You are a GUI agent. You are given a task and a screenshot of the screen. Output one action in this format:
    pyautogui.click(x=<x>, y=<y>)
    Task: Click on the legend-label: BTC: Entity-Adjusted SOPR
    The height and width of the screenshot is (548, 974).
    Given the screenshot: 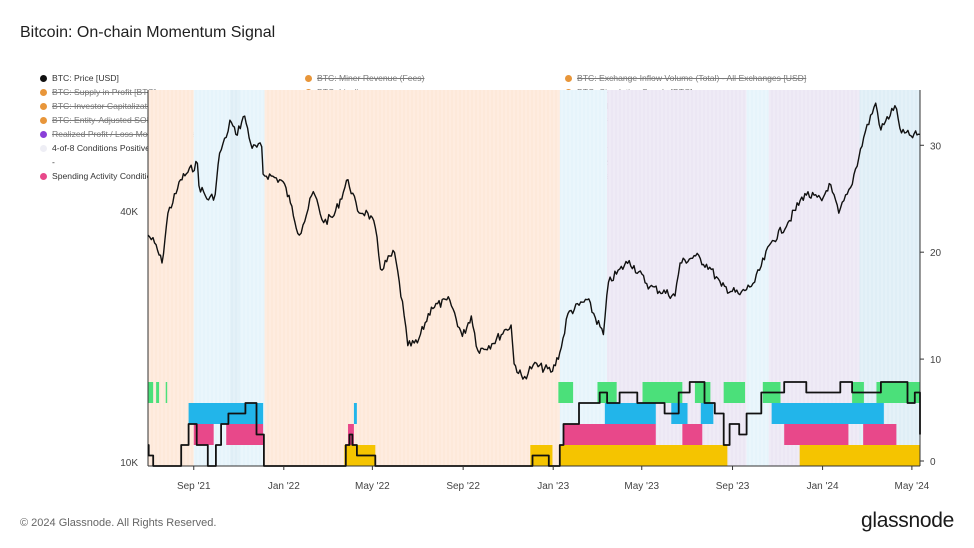 What is the action you would take?
    pyautogui.click(x=105, y=120)
    